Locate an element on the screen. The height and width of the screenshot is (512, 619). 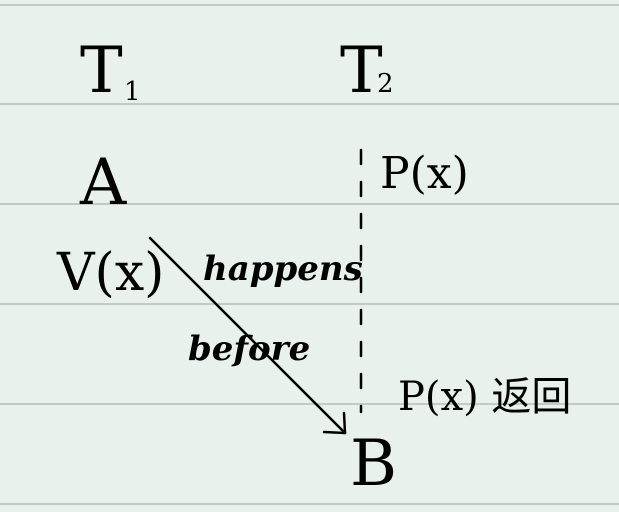
event-p-operation: P(x) is located at coordinates (424, 173).